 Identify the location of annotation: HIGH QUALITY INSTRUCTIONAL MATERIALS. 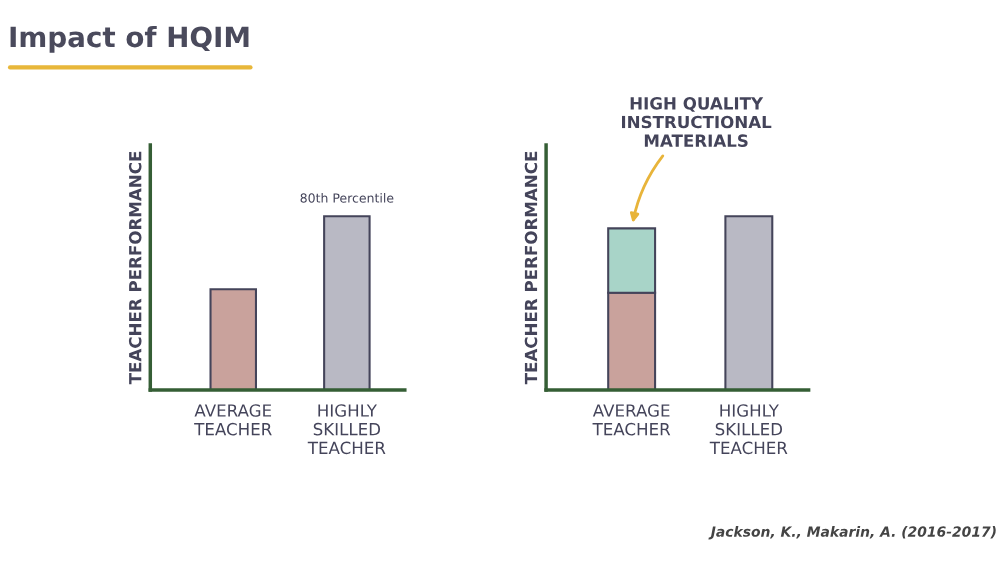
(696, 122).